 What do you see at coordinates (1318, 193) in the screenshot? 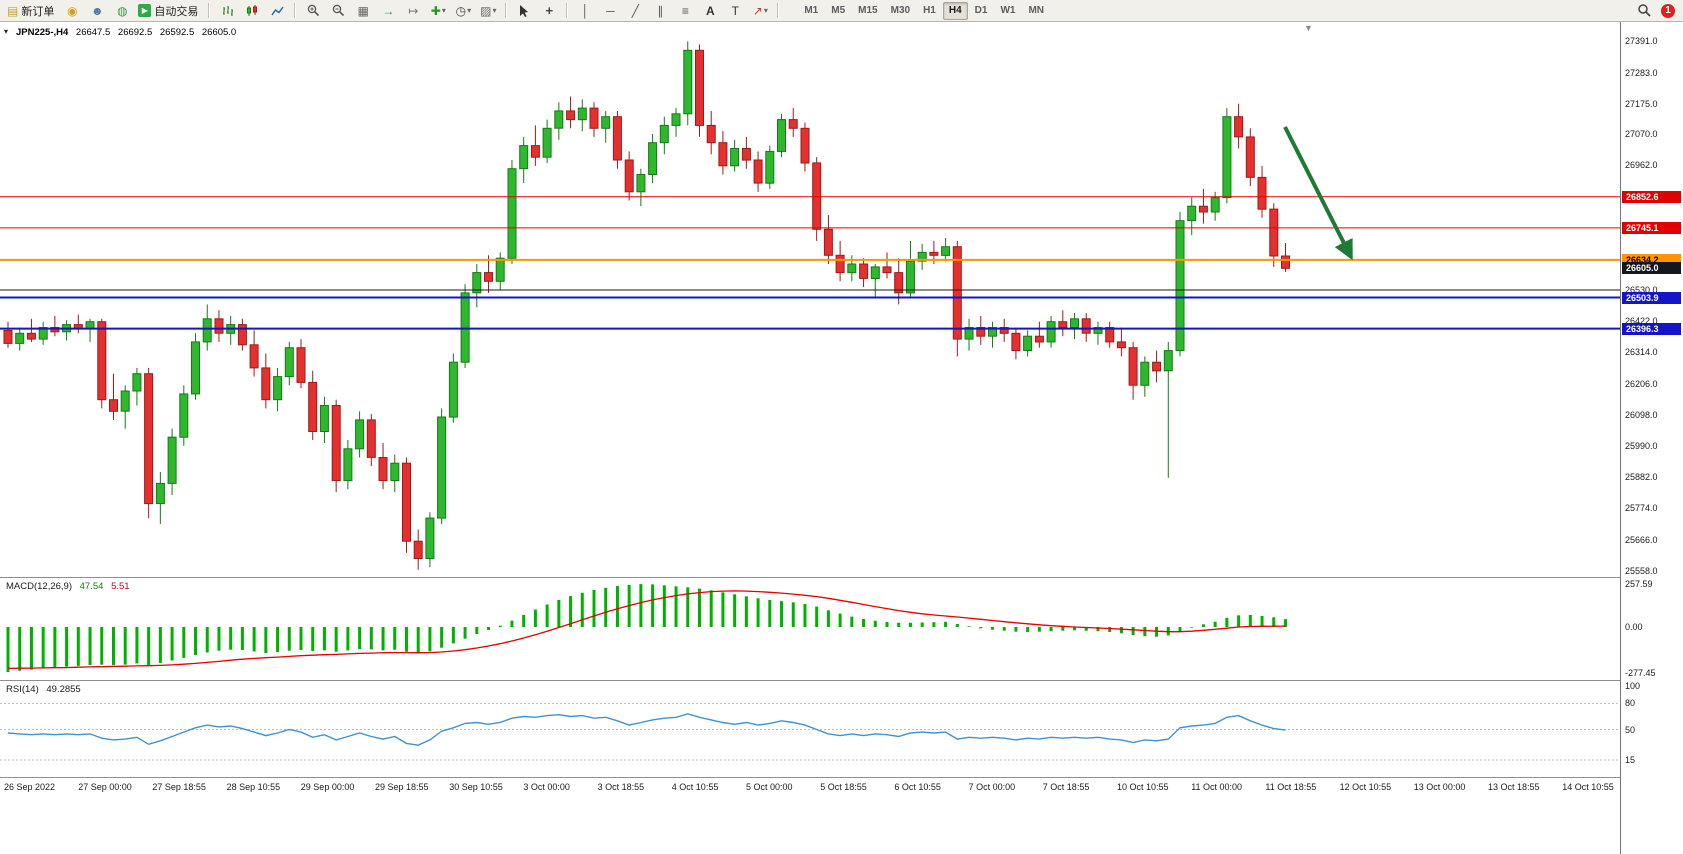
I see `trend-arrow-annotation` at bounding box center [1318, 193].